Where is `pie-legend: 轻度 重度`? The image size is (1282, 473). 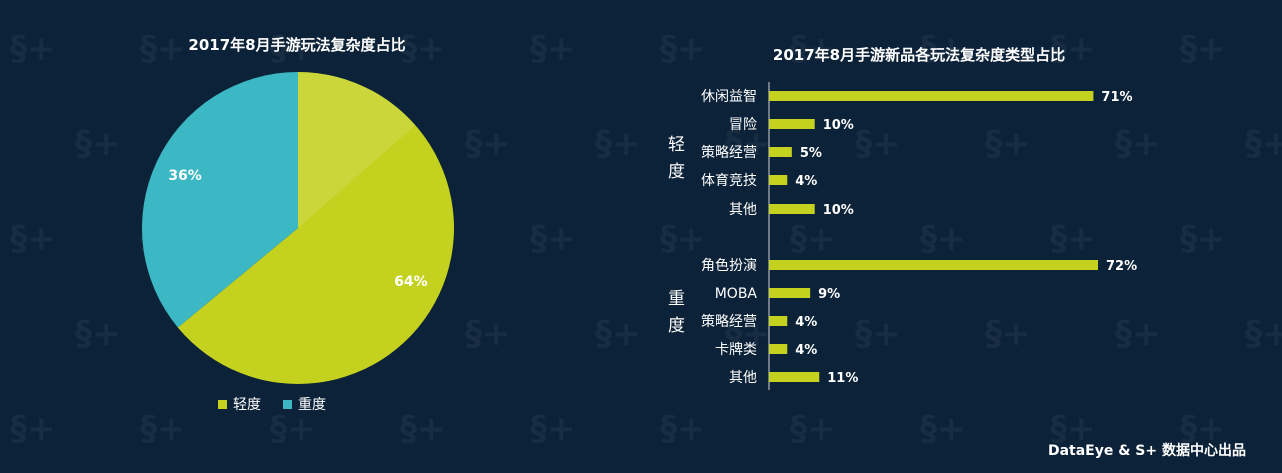
pie-legend: 轻度 重度 is located at coordinates (272, 404).